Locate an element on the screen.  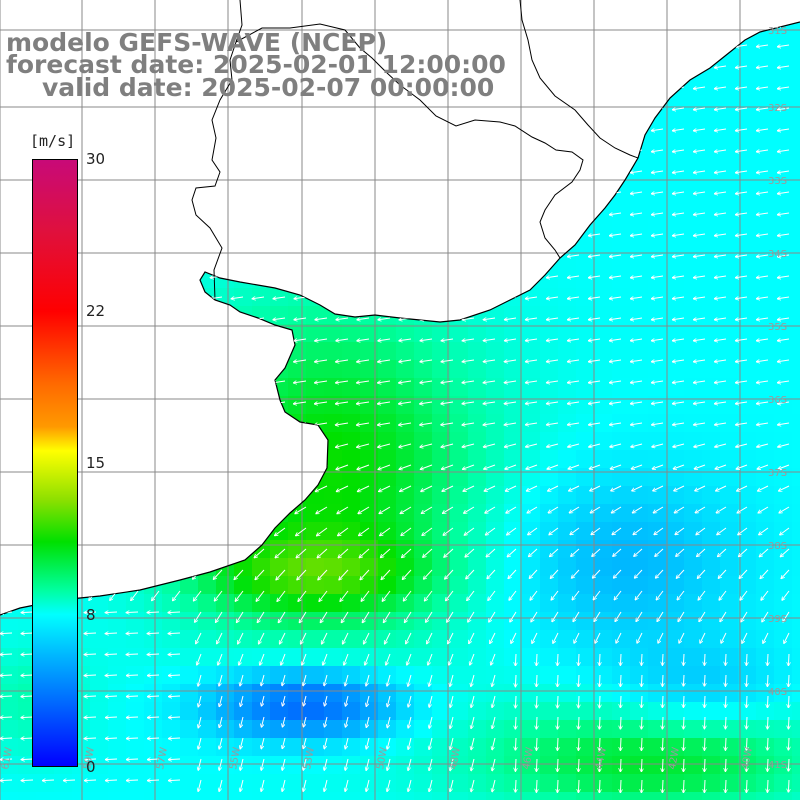
latitude-label: 33S is located at coordinates (777, 181).